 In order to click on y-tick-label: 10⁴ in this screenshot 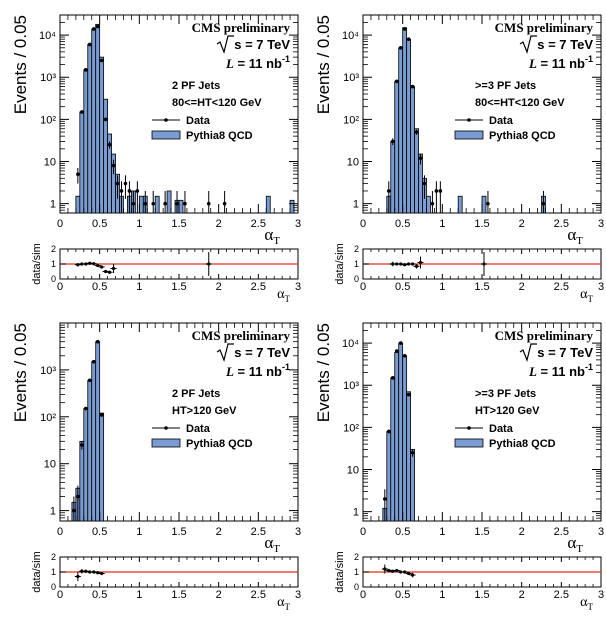, I will do `click(350, 344)`.